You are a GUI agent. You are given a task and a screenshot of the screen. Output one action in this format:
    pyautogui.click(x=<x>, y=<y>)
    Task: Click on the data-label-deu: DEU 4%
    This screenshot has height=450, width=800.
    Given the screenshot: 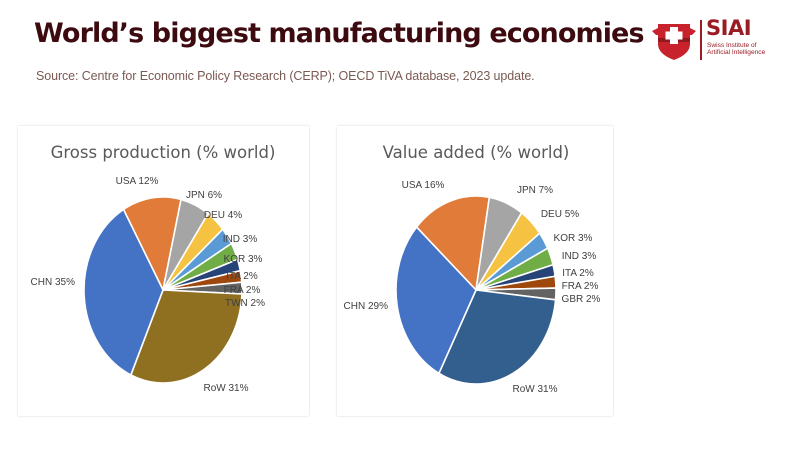 What is the action you would take?
    pyautogui.click(x=223, y=215)
    